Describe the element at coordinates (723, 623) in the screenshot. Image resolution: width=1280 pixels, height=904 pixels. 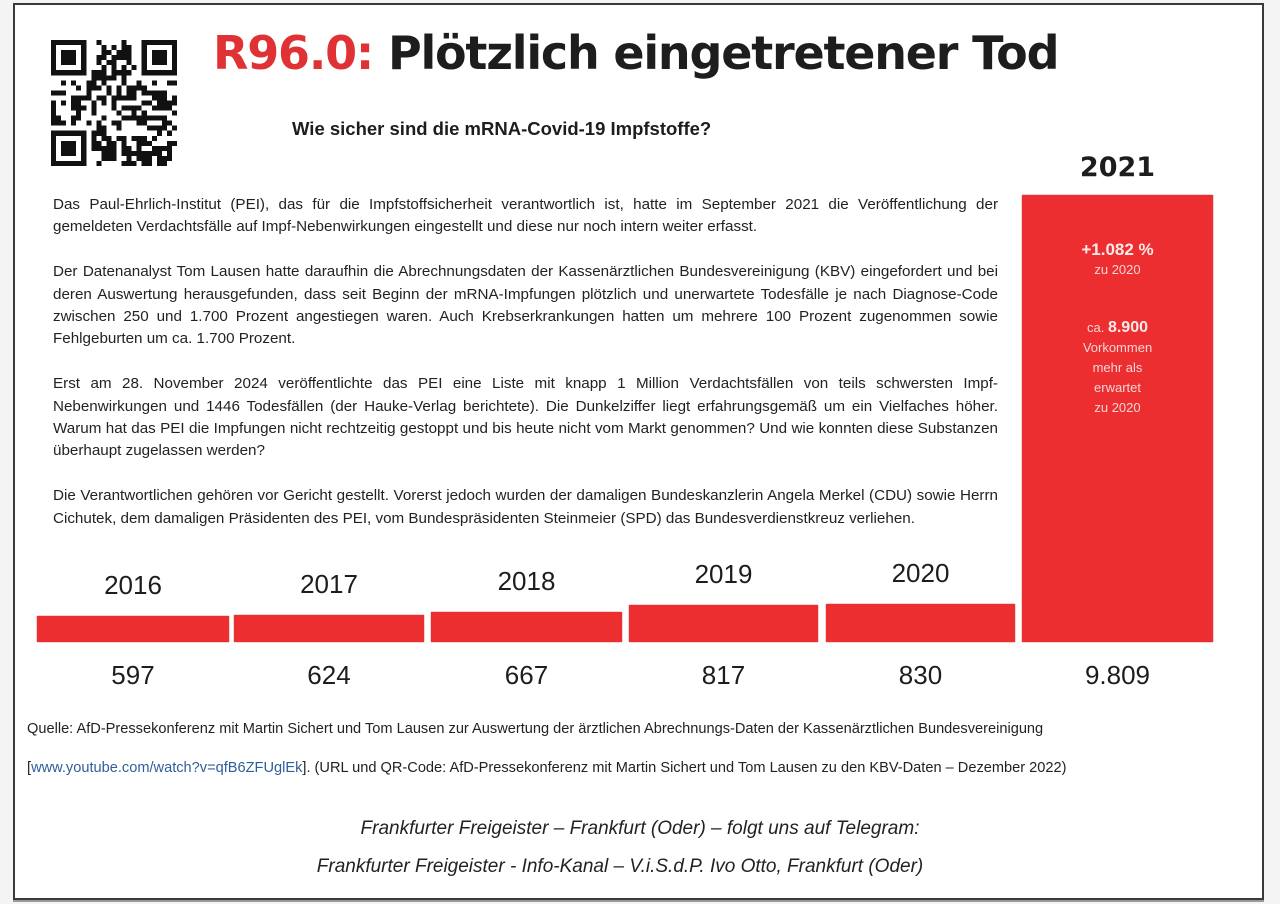
I see `bar-2019` at that location.